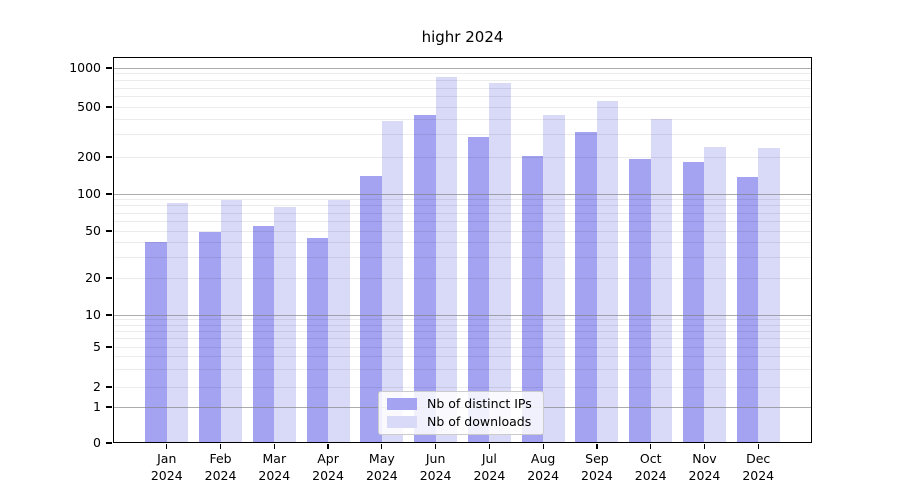 This screenshot has height=500, width=900. What do you see at coordinates (220, 467) in the screenshot?
I see `x-tick-label: Feb 2024` at bounding box center [220, 467].